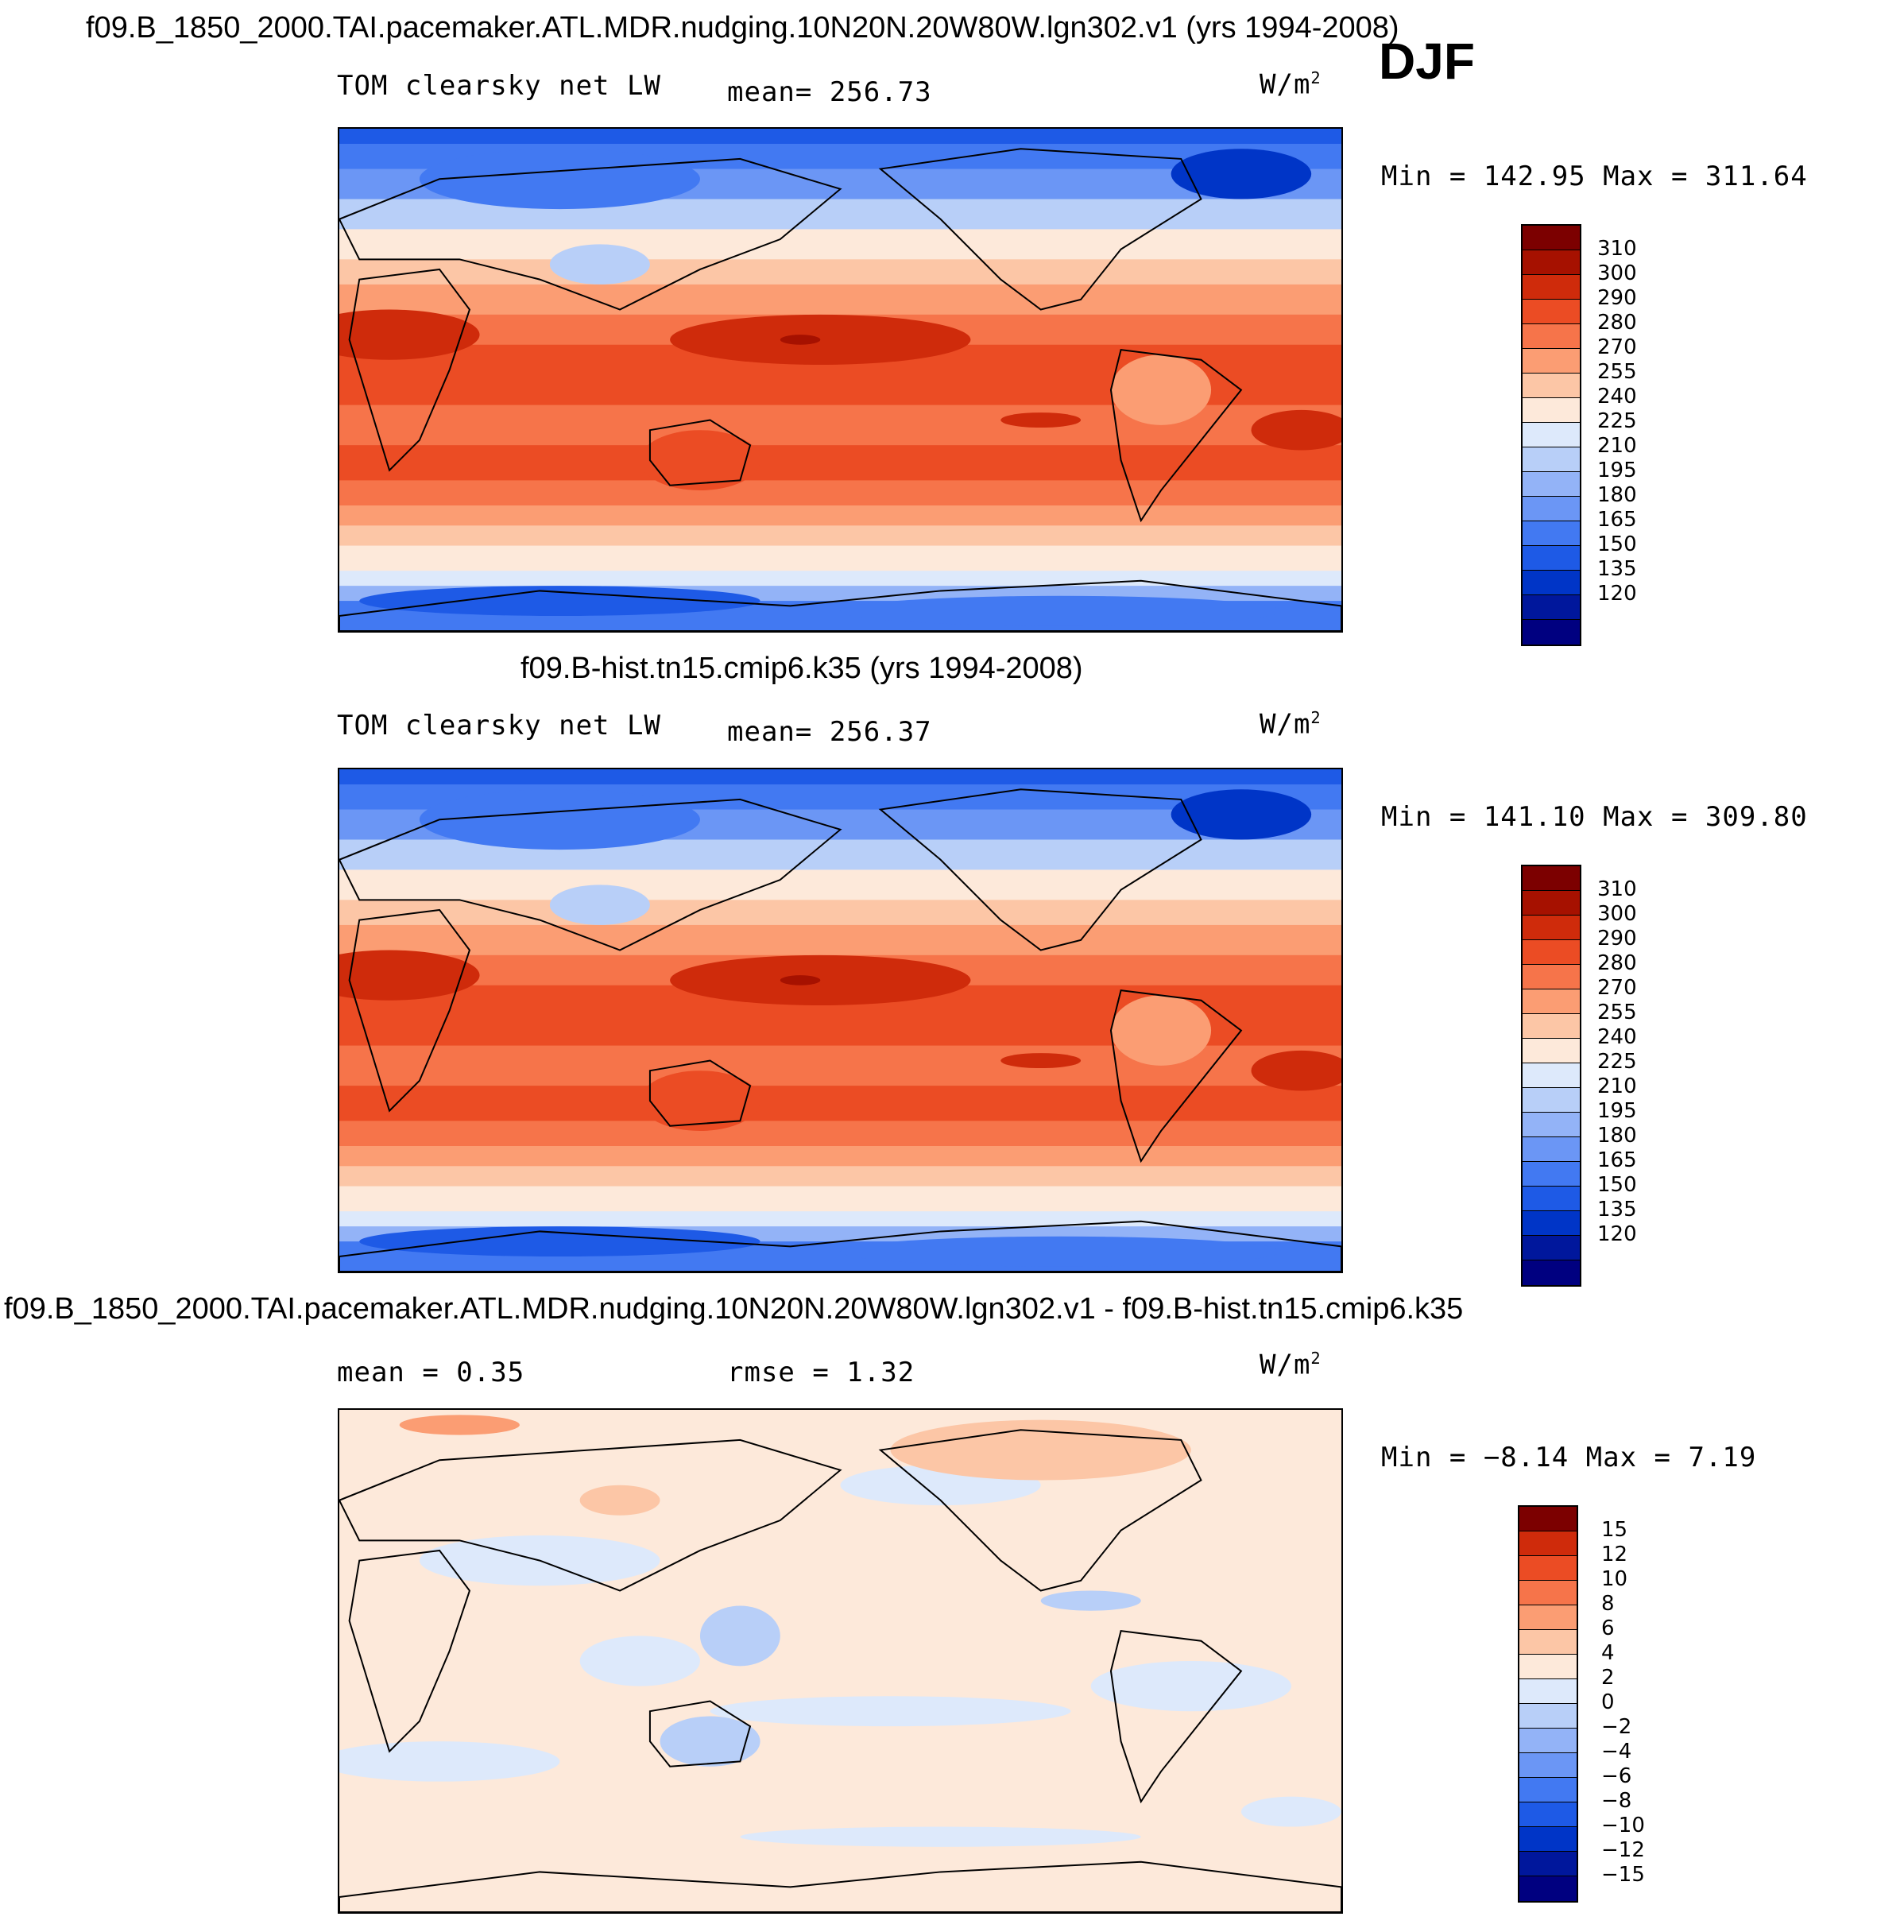  I want to click on colorbar-tick-label: −4, so click(1616, 1752).